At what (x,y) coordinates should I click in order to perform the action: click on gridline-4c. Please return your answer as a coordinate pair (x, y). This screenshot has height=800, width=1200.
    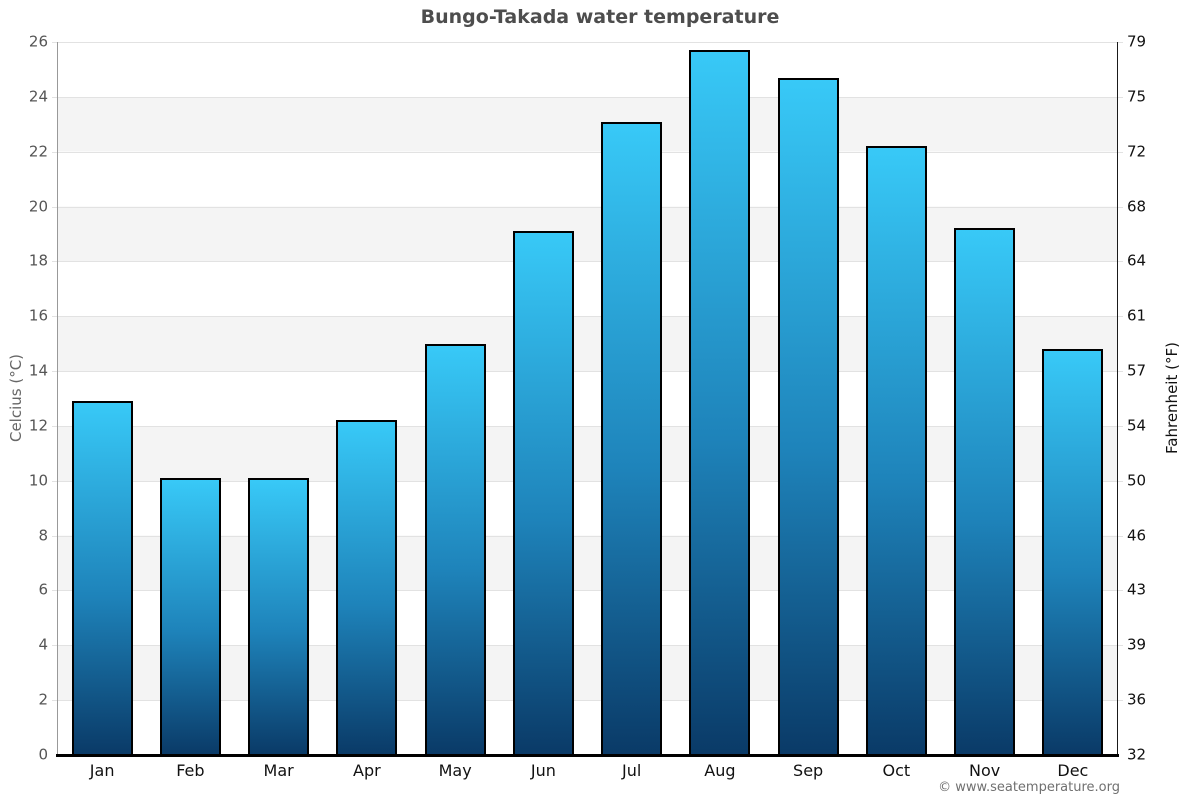
    Looking at the image, I should click on (587, 646).